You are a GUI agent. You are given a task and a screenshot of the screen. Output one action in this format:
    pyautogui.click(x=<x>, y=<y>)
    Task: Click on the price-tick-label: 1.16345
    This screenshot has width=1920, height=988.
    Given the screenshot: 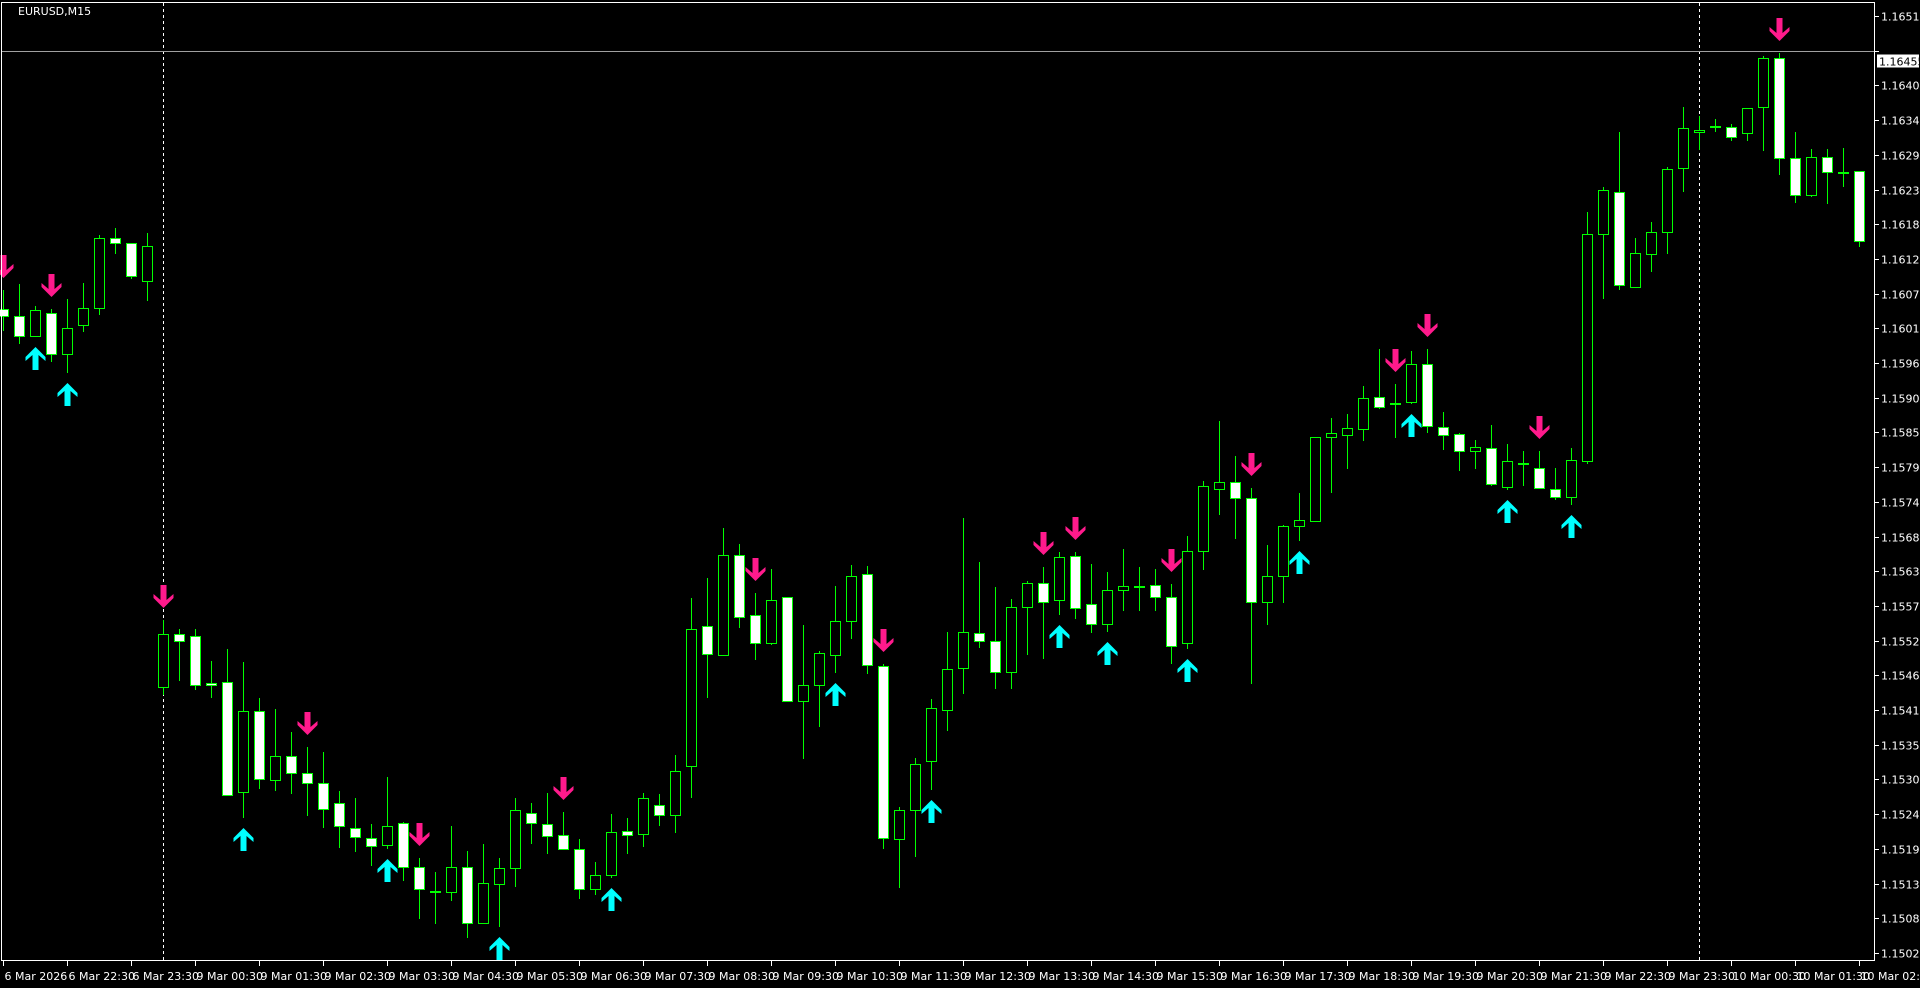 What is the action you would take?
    pyautogui.click(x=1900, y=121)
    